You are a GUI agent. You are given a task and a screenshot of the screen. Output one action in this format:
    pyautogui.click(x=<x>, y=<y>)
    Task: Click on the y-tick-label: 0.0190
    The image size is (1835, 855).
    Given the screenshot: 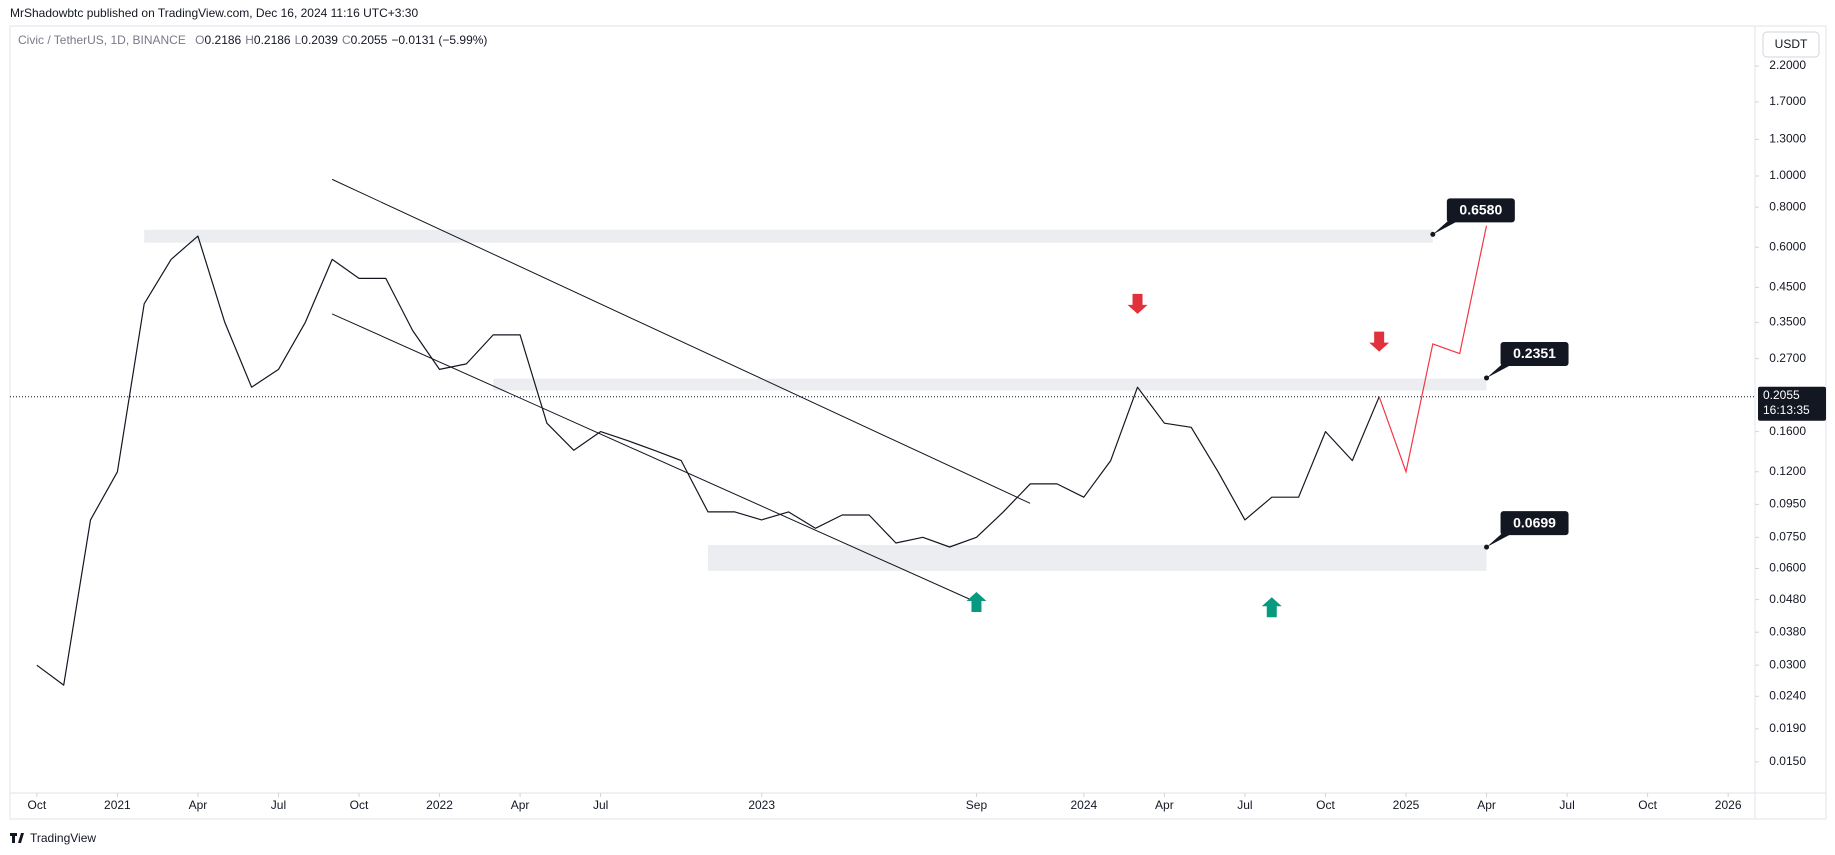 What is the action you would take?
    pyautogui.click(x=1787, y=728)
    